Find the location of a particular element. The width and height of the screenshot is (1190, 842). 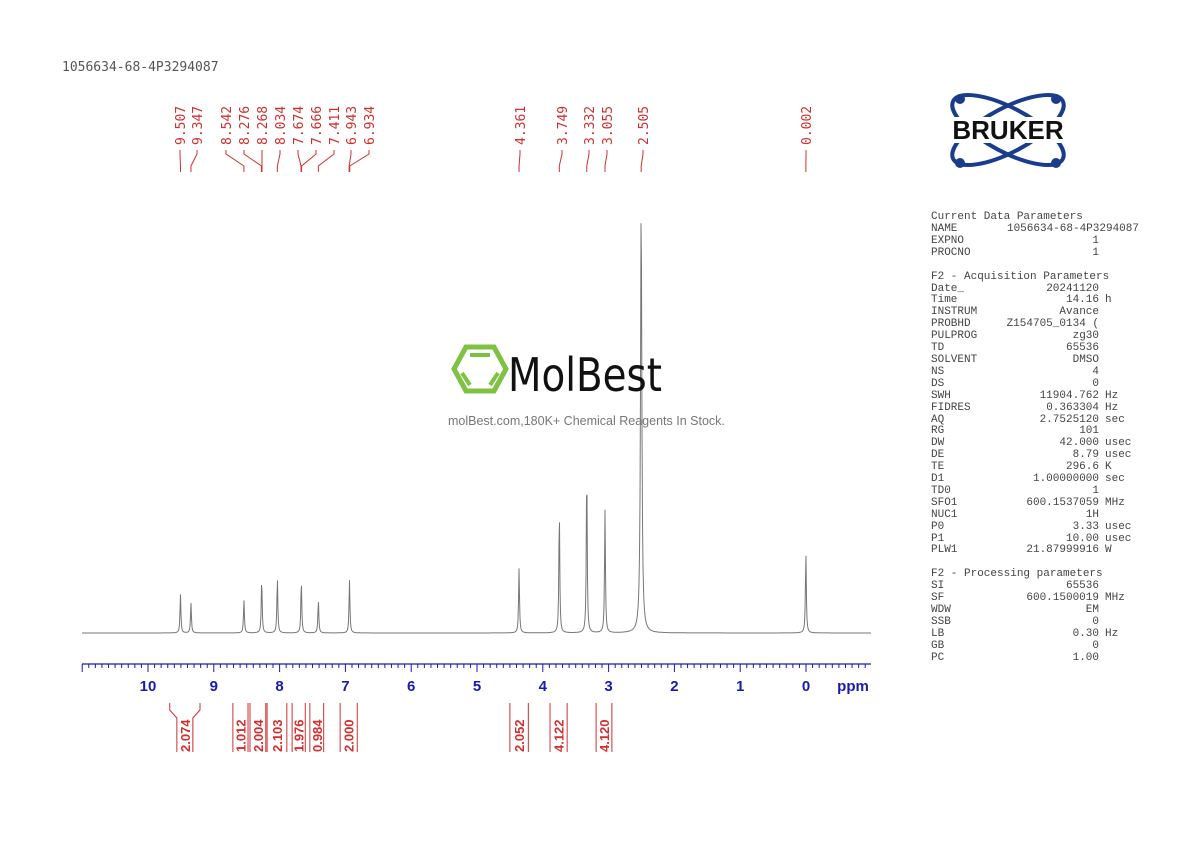

x-tick-label: 0 is located at coordinates (806, 686).